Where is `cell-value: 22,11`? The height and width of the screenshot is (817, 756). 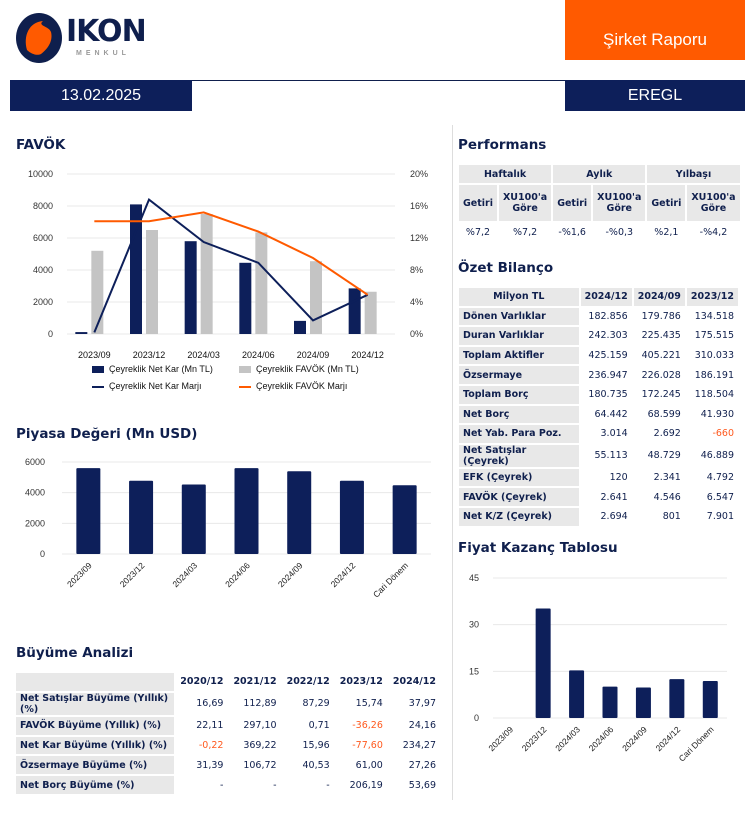
cell-value: 22,11 is located at coordinates (202, 725).